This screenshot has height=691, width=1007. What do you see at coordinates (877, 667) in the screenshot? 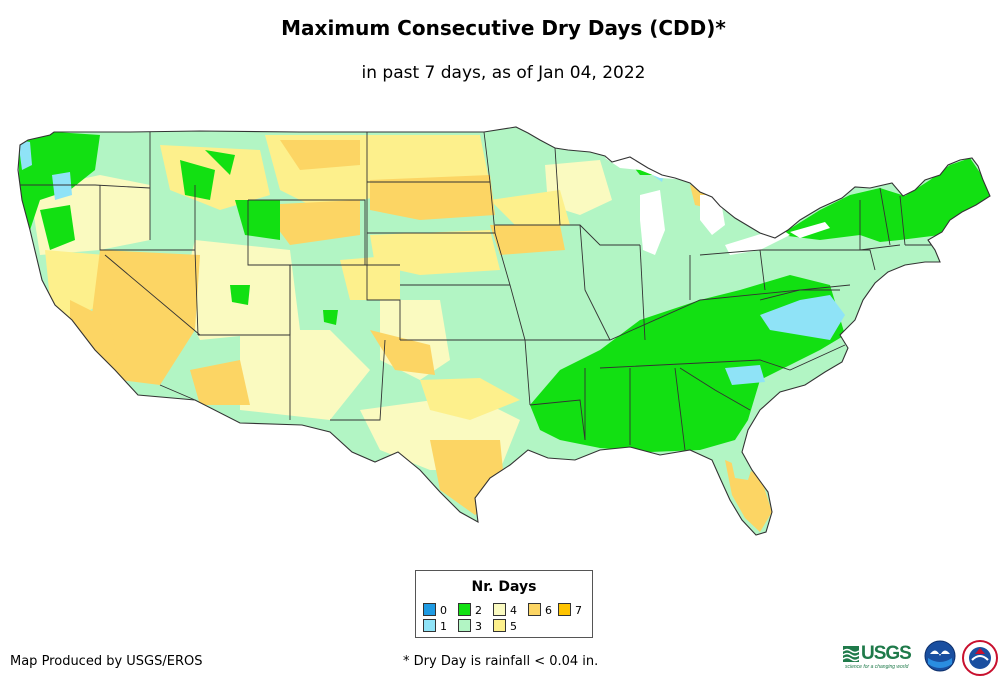
I see `usgs-tagline: science for a changing world` at bounding box center [877, 667].